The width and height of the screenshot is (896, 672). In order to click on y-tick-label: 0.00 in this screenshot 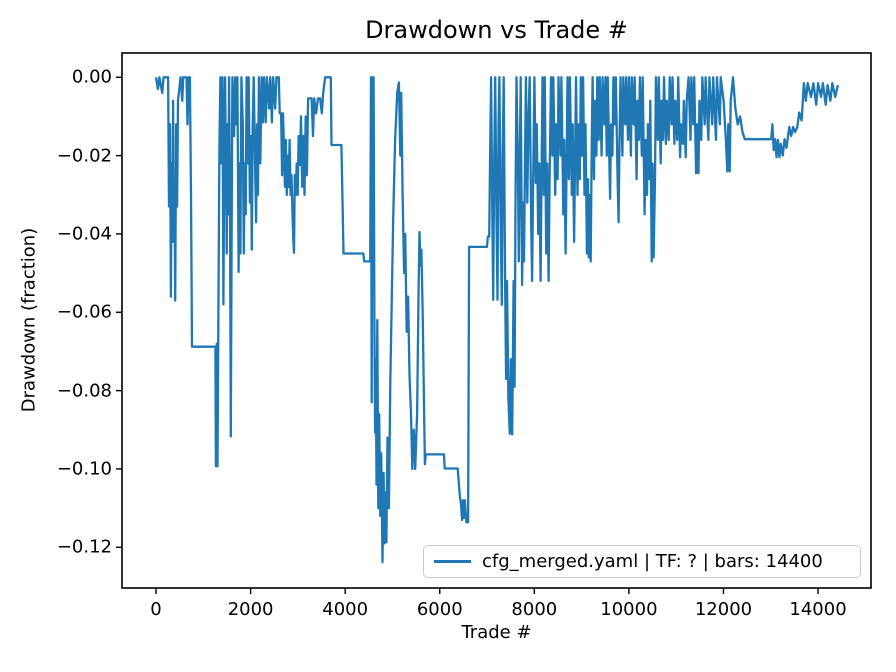, I will do `click(91, 77)`.